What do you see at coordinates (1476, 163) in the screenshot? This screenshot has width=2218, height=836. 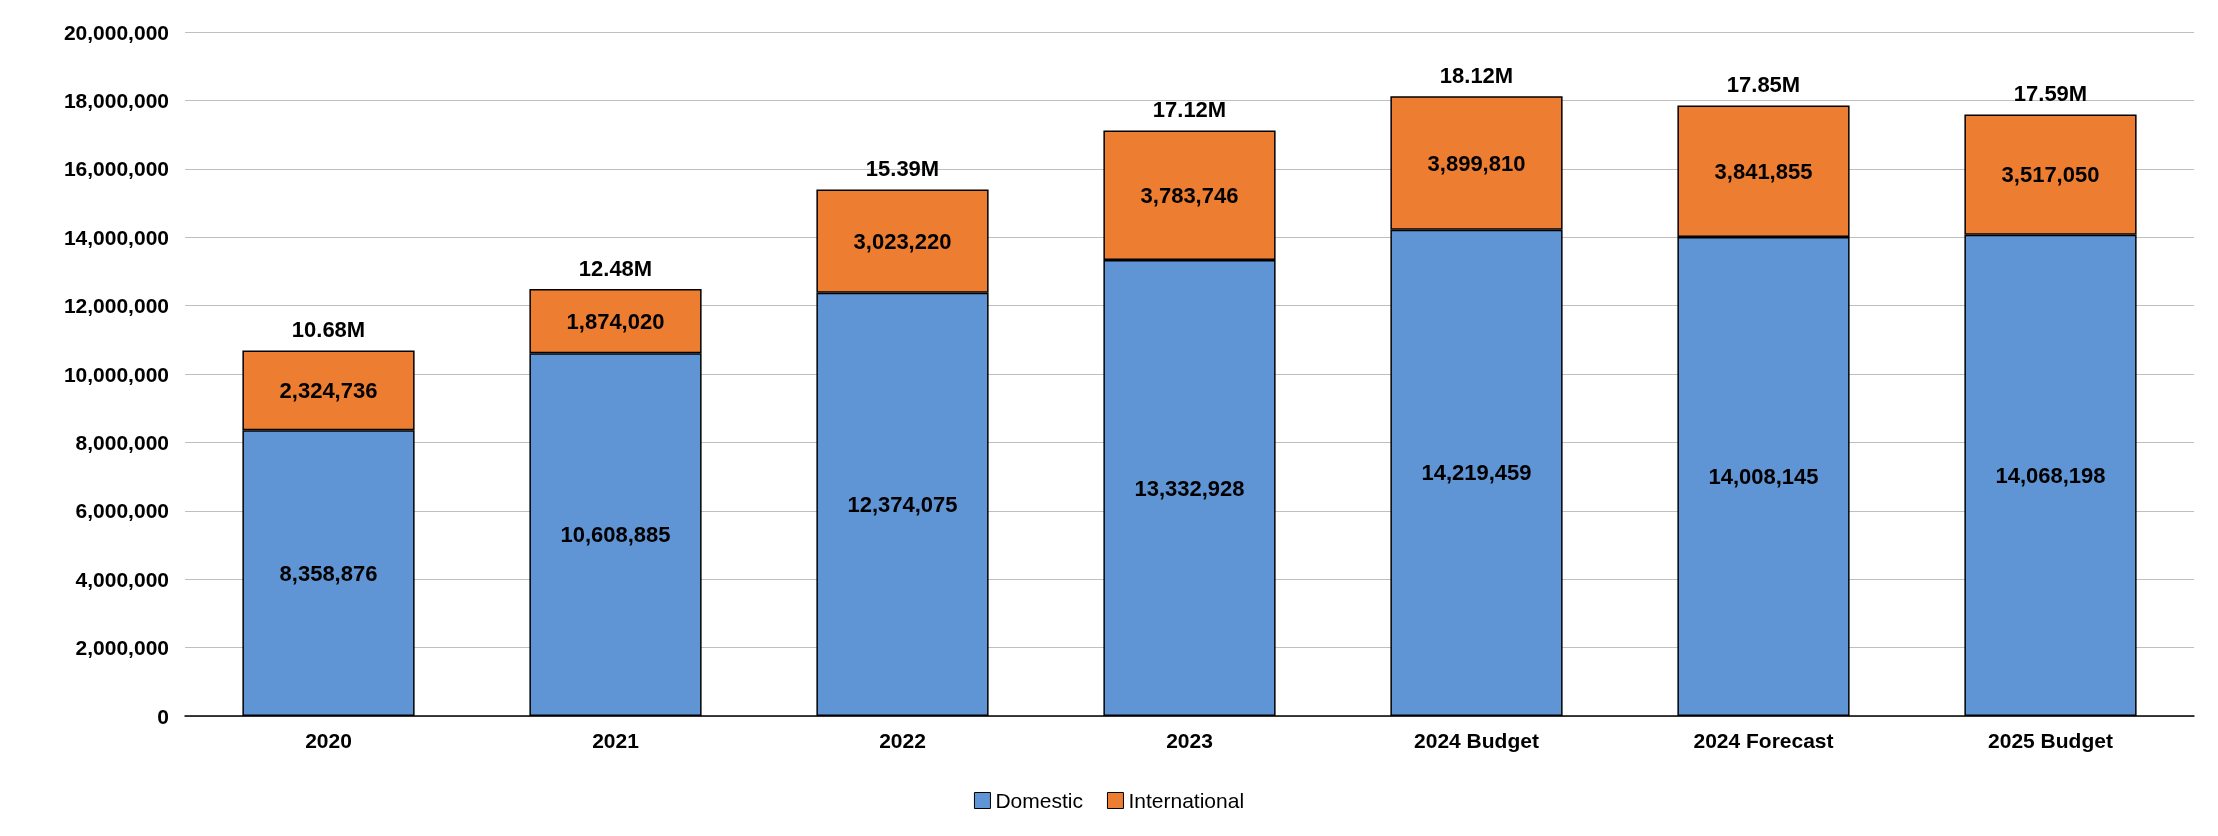 I see `data-label: 3,899,810` at bounding box center [1476, 163].